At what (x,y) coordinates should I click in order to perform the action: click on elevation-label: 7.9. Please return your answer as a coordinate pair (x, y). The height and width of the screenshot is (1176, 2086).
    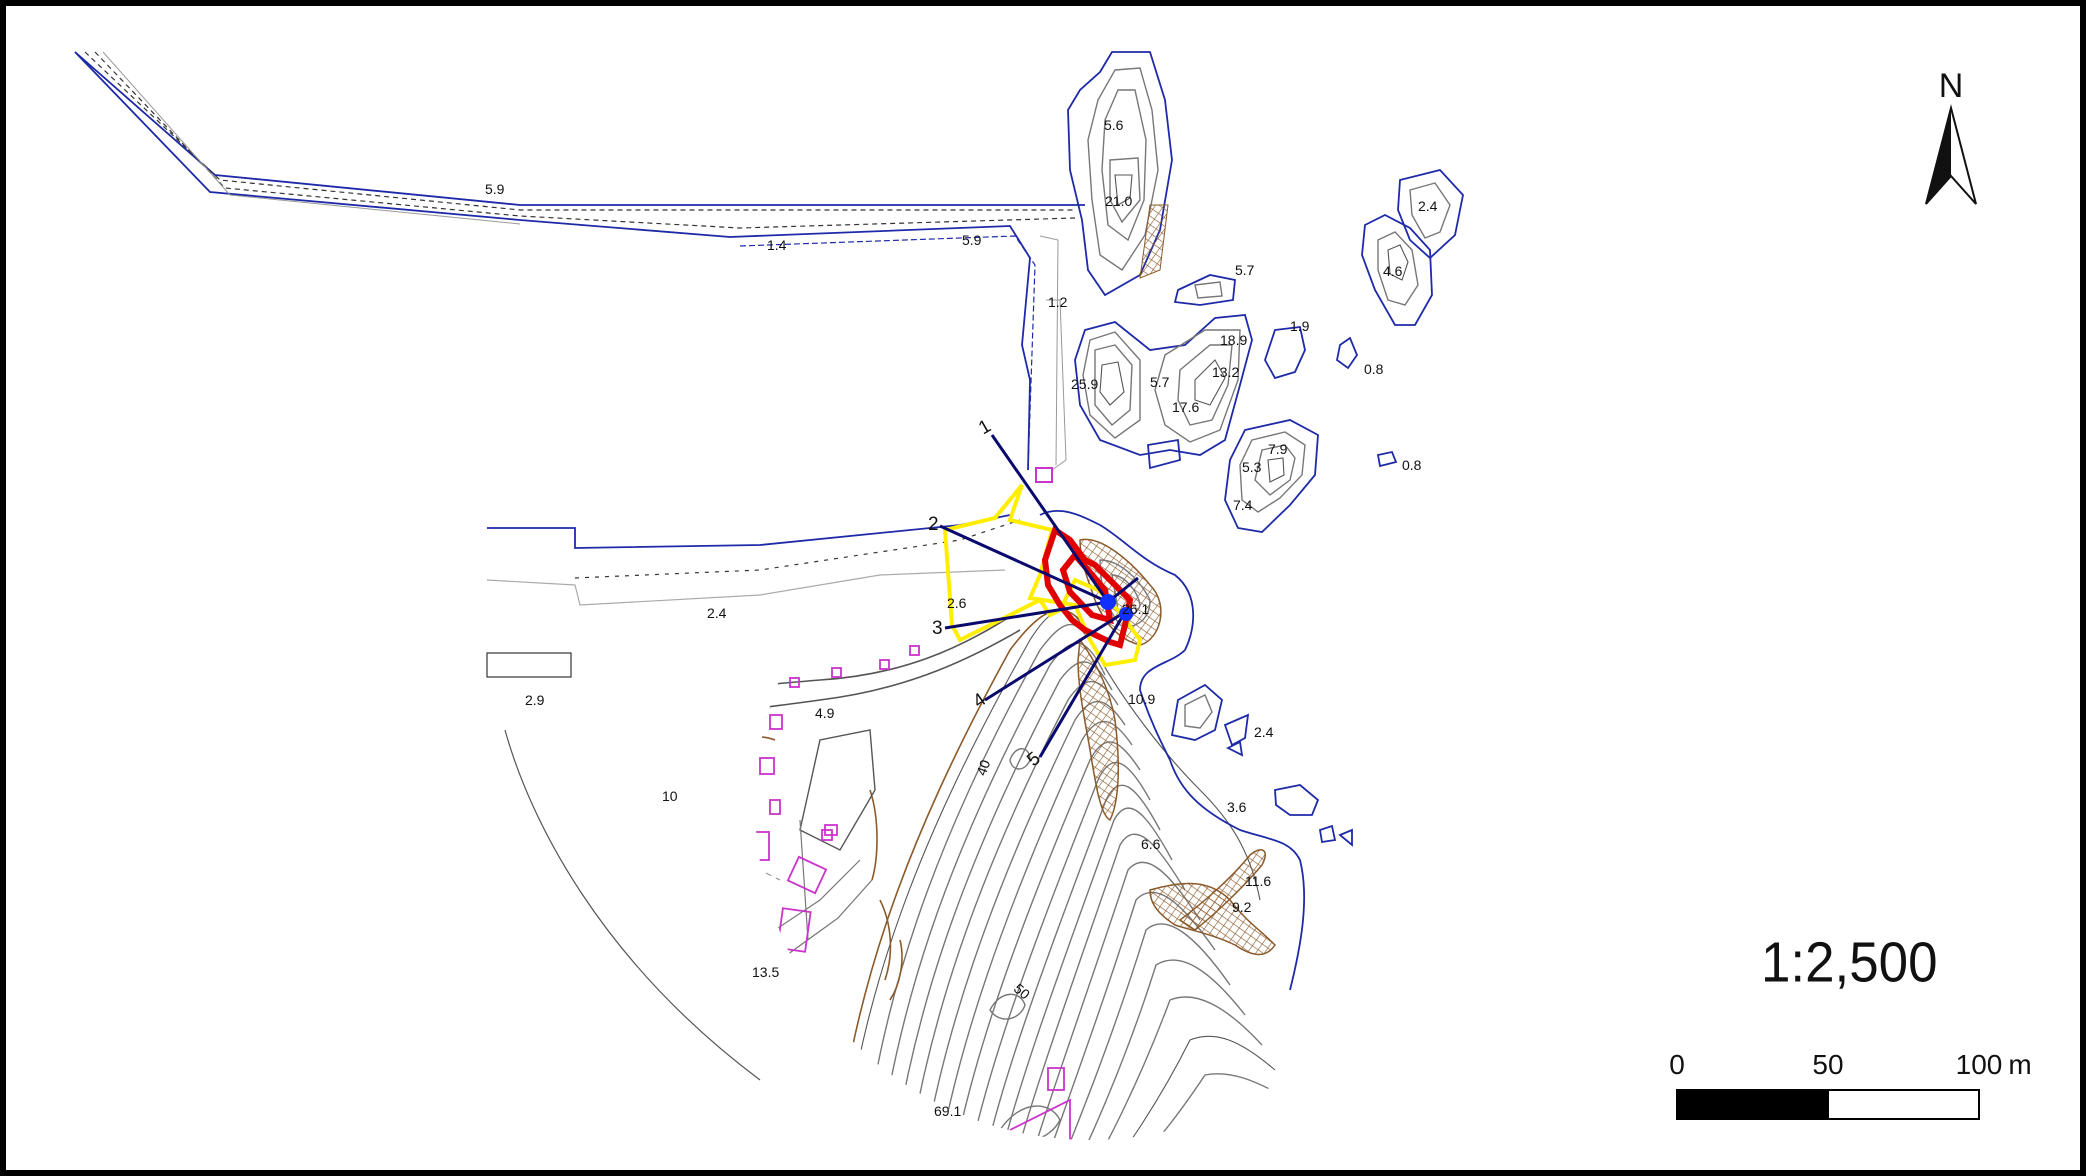
    Looking at the image, I should click on (1278, 449).